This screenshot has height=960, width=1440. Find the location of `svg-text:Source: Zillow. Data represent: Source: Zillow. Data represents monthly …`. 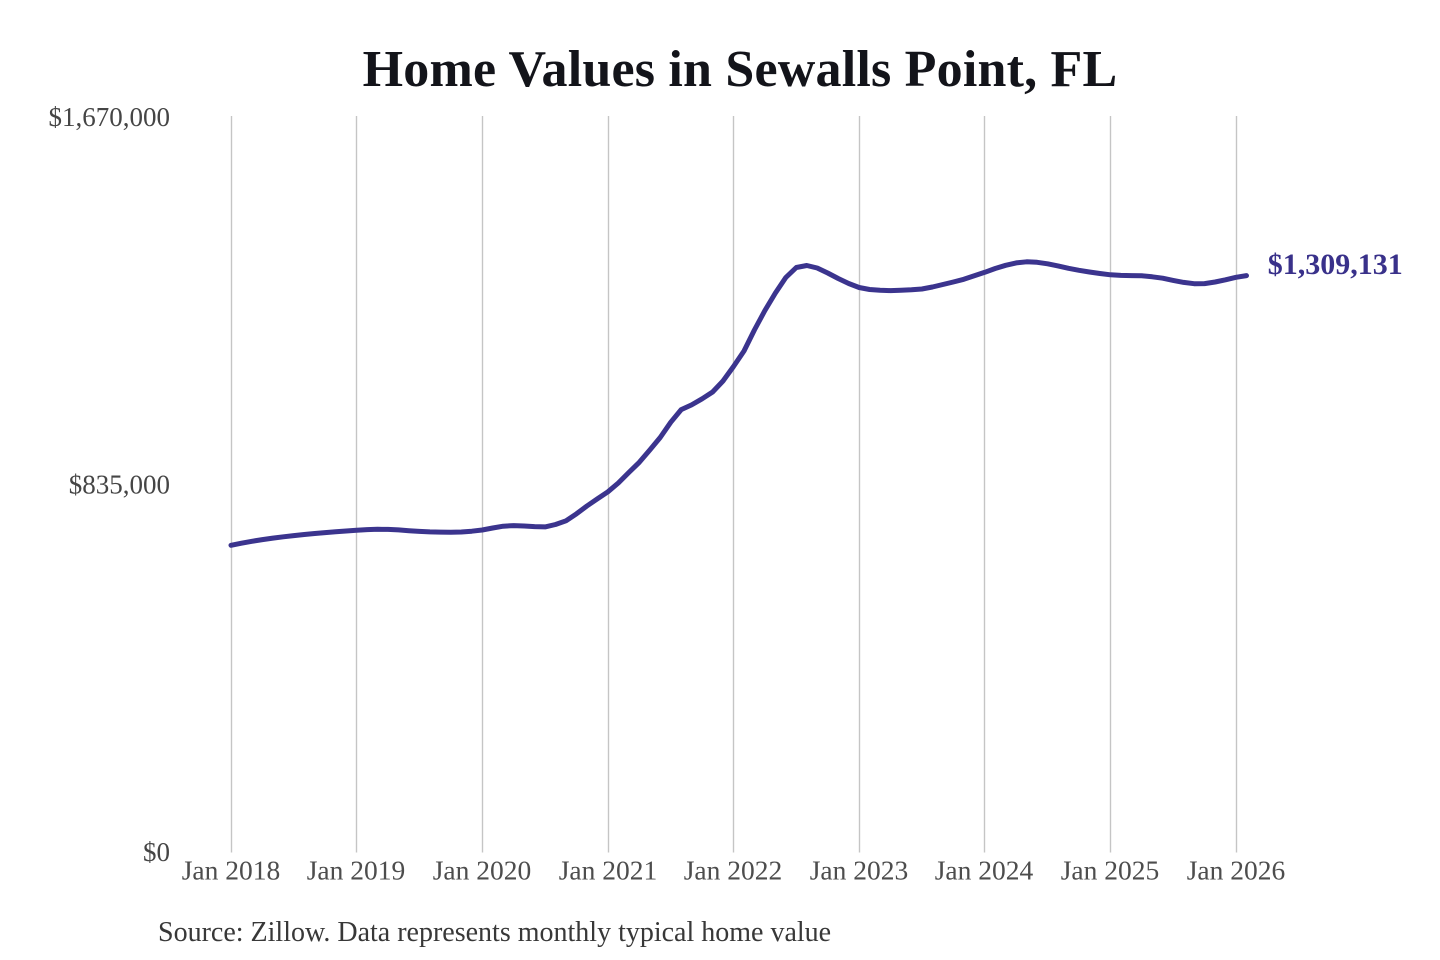

svg-text:Source: Zillow. Data represent: Source: Zillow. Data represents monthly … is located at coordinates (494, 932).